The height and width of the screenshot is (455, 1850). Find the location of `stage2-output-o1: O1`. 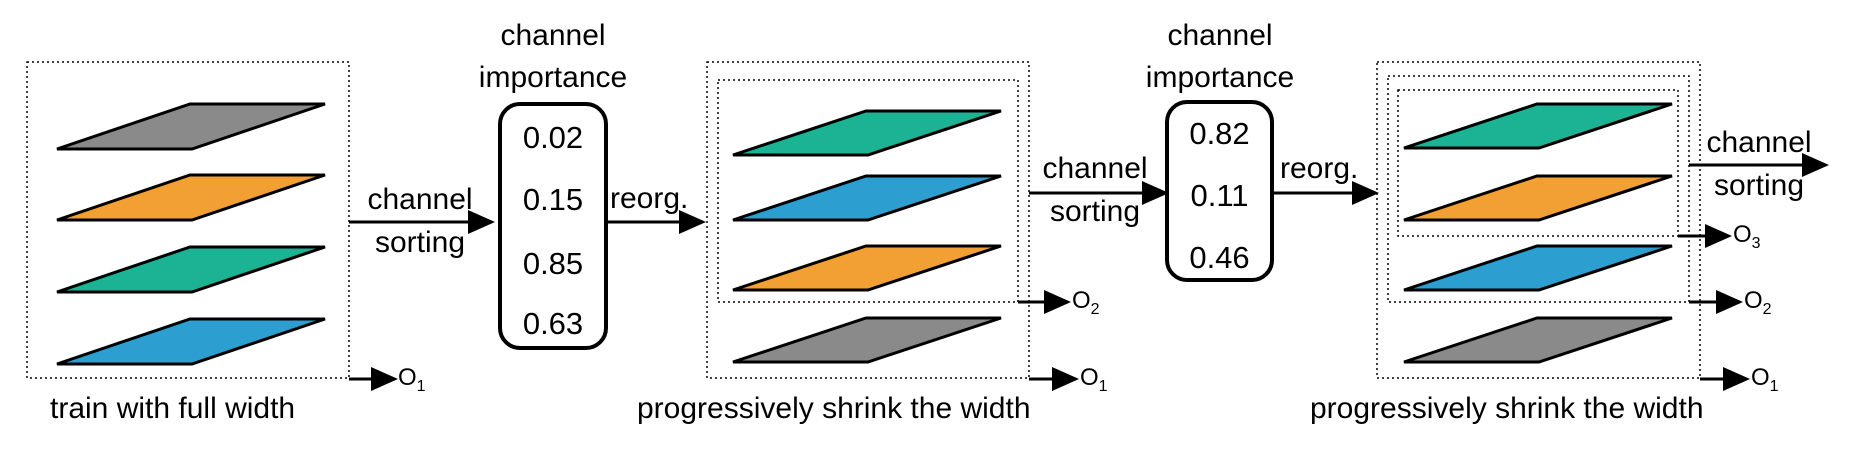

stage2-output-o1: O1 is located at coordinates (1094, 379).